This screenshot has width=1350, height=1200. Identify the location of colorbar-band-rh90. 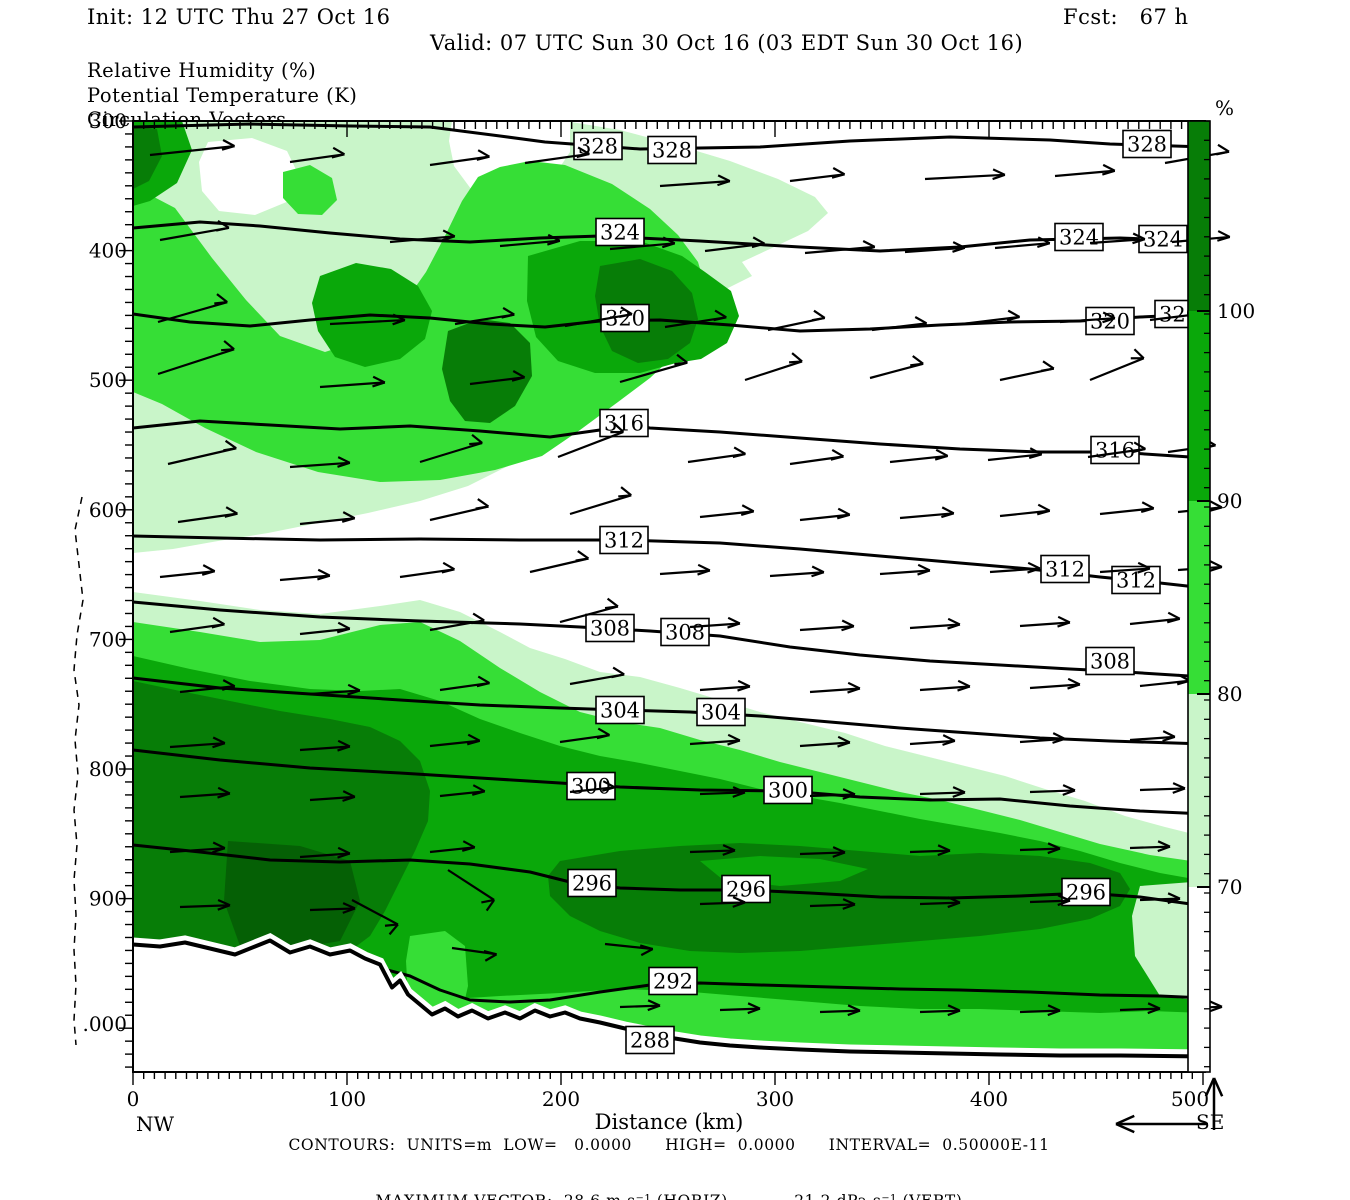
(1199, 406).